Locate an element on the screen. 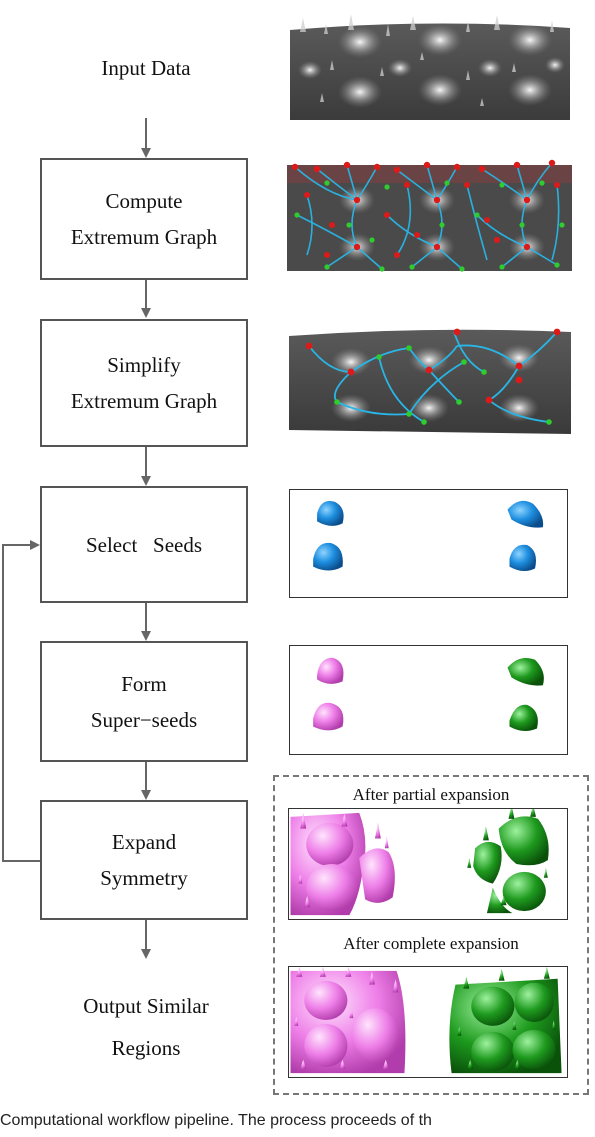 This screenshot has height=1137, width=595. step-label-line: Expand is located at coordinates (144, 842).